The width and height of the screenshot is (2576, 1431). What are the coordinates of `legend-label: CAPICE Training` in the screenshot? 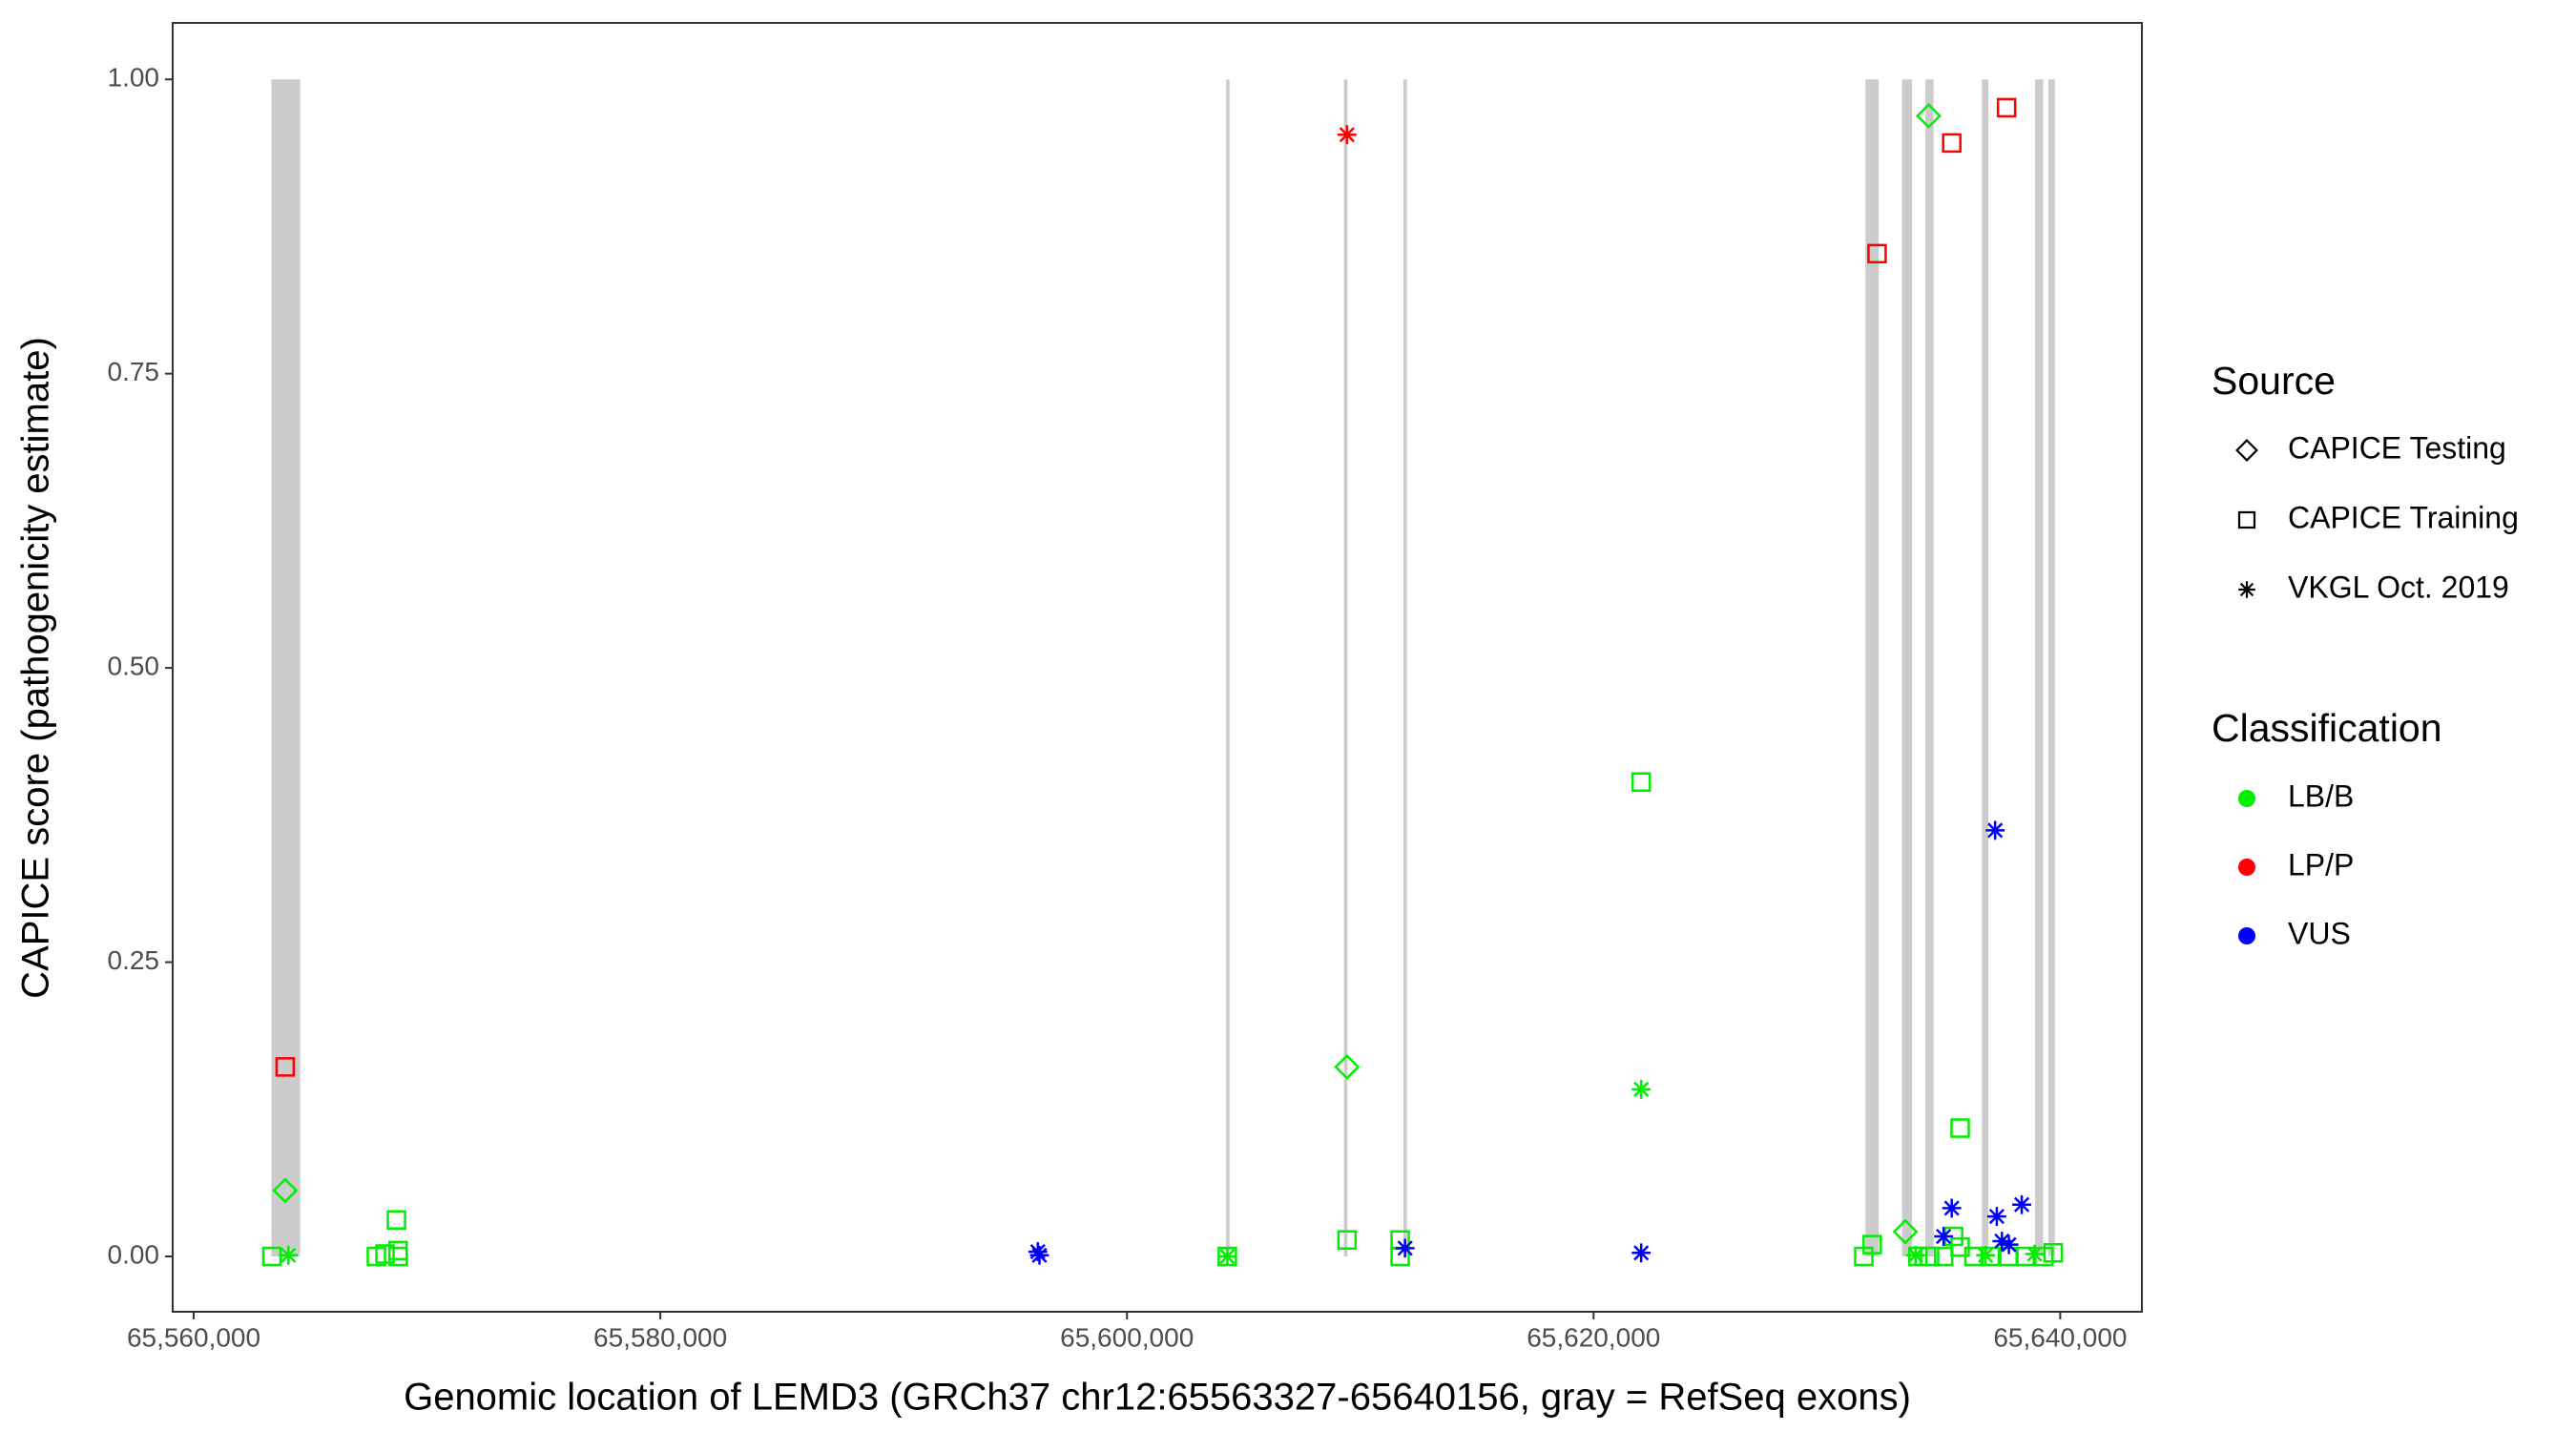 It's located at (2403, 517).